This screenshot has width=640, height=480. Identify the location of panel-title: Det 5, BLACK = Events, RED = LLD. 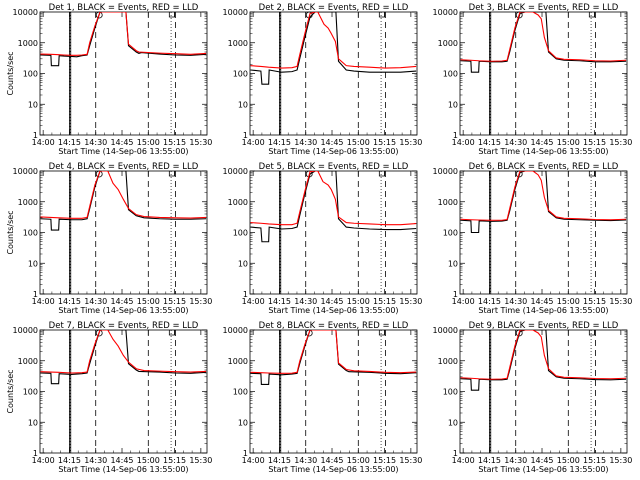
(334, 167).